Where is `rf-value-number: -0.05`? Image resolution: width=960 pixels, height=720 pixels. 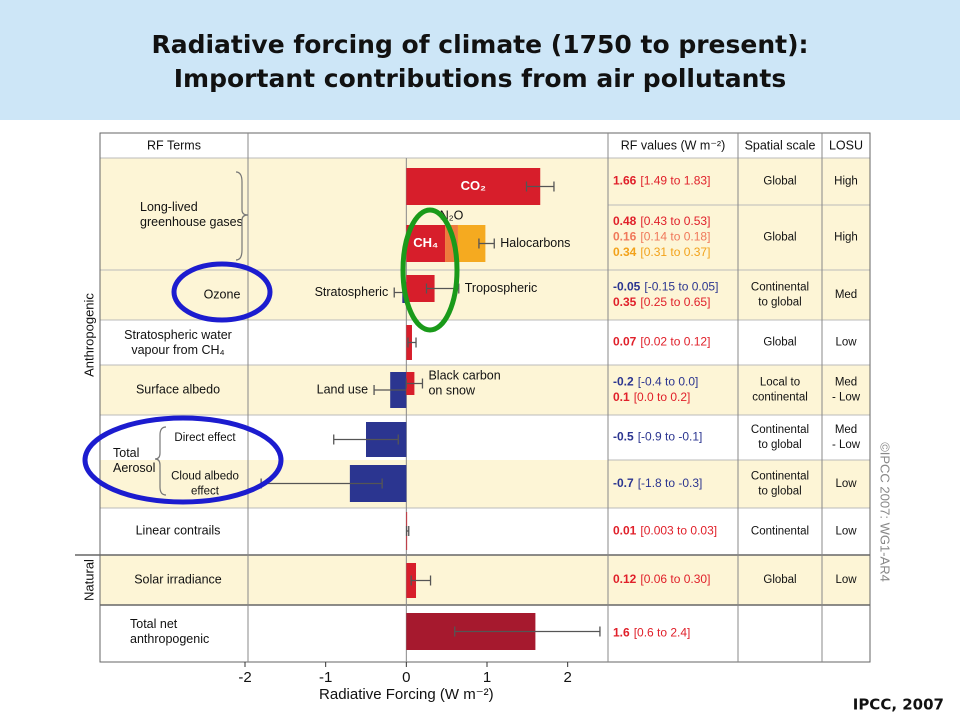
rf-value-number: -0.05 is located at coordinates (627, 286).